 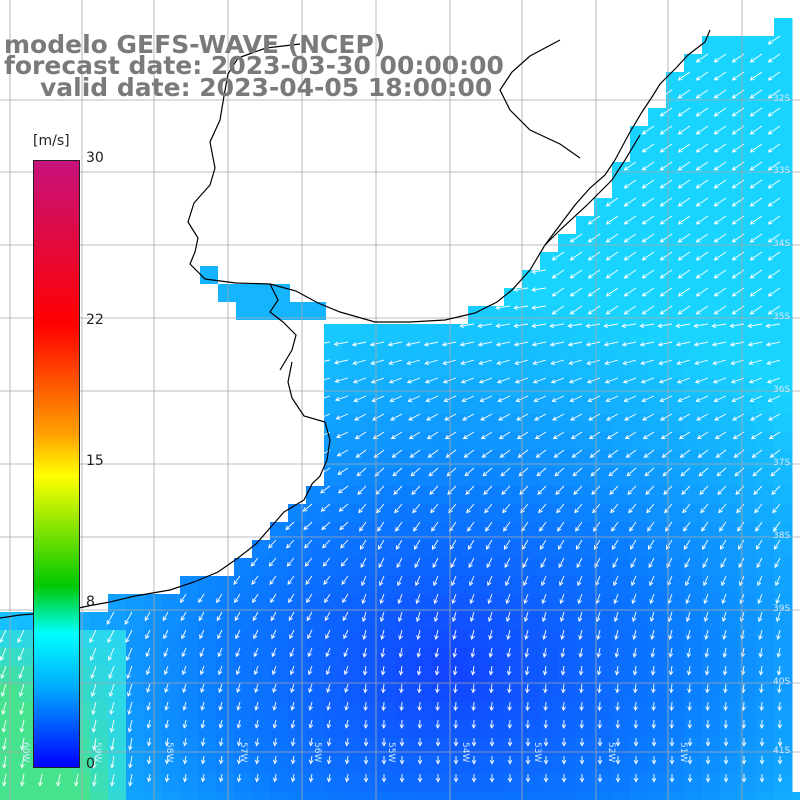 I want to click on latitude-label: 41S, so click(x=782, y=751).